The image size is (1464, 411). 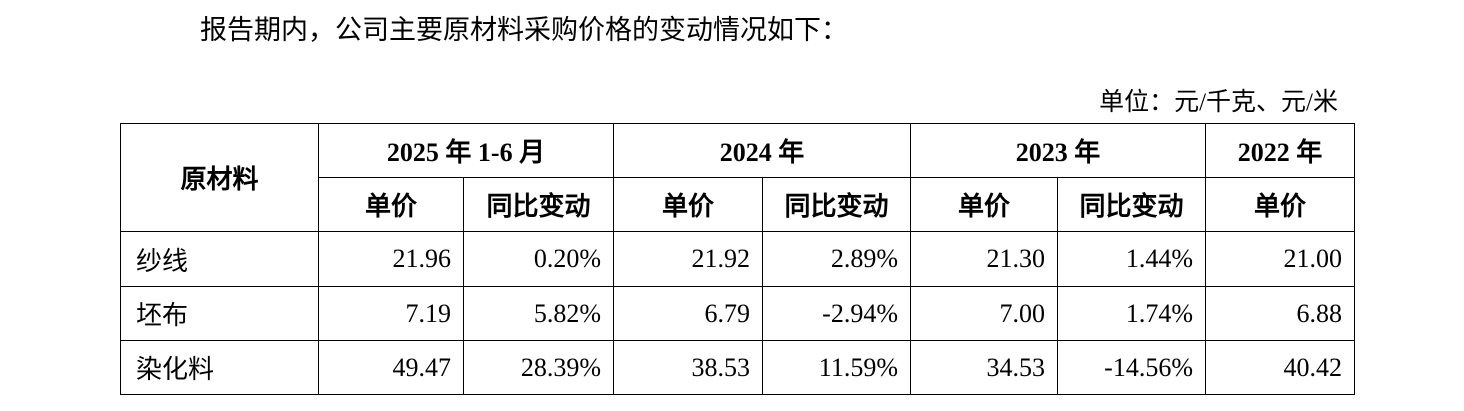 What do you see at coordinates (1058, 150) in the screenshot?
I see `header-cell: 2023 年` at bounding box center [1058, 150].